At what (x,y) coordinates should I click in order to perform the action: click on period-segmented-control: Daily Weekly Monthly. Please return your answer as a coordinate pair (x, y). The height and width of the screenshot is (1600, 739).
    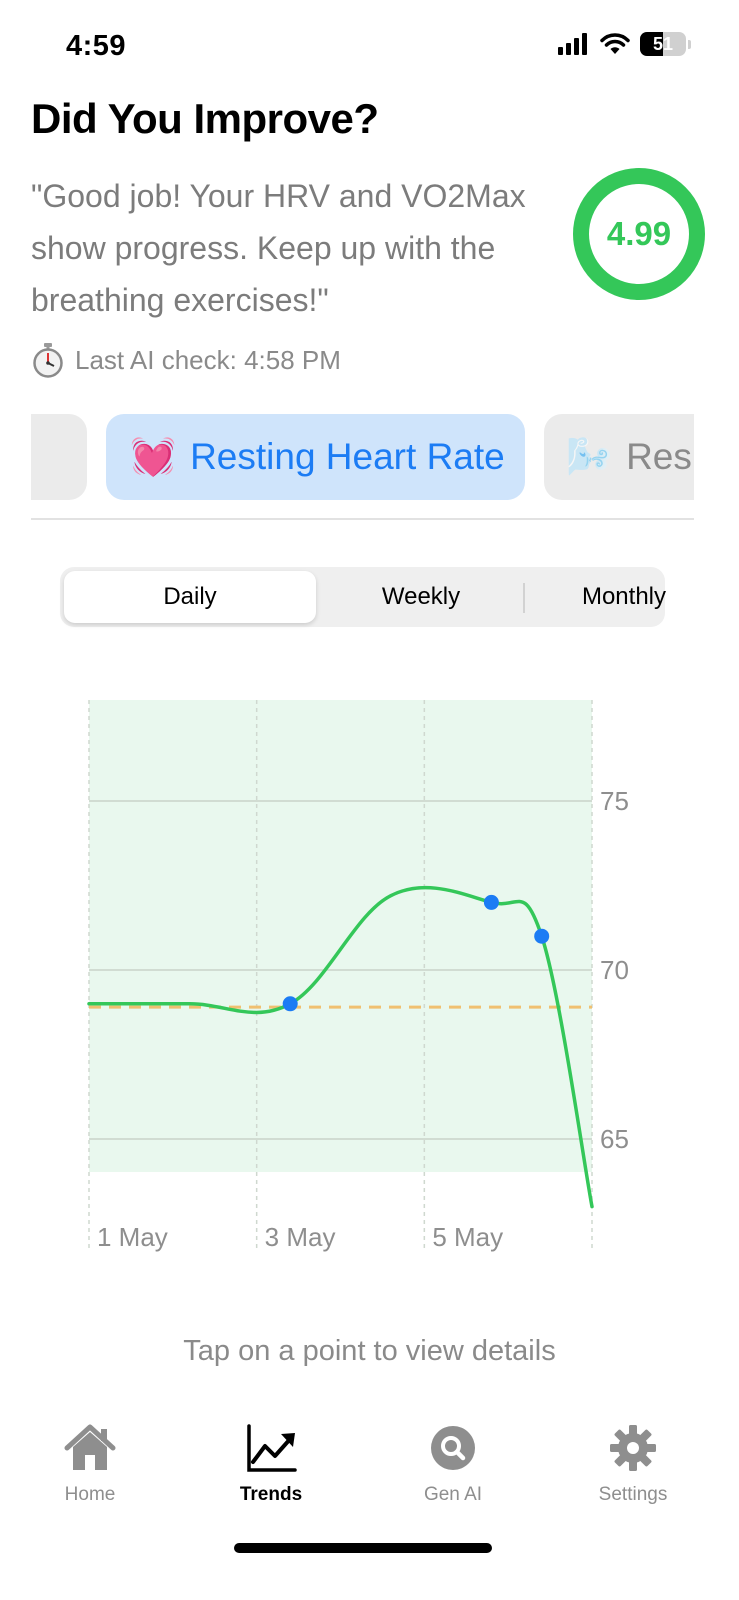
    Looking at the image, I should click on (363, 597).